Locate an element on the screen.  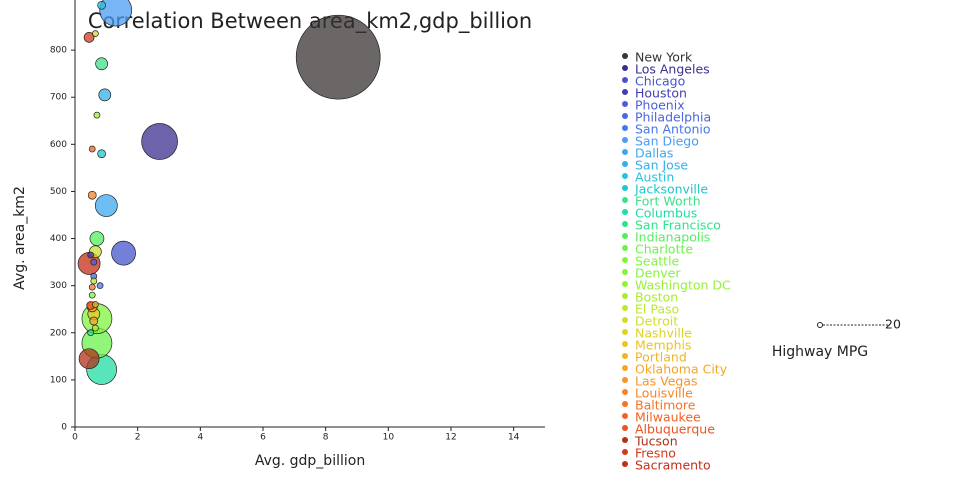
legend-label: Indianapolis is located at coordinates (672, 237).